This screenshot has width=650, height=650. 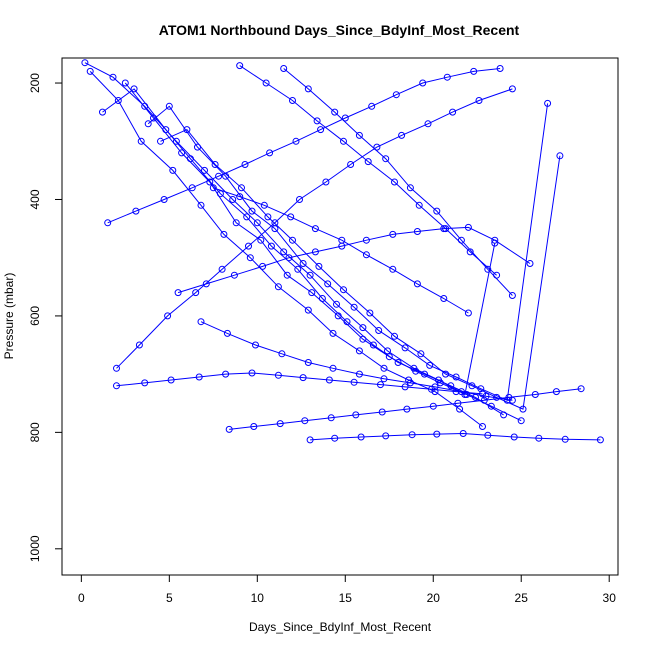 What do you see at coordinates (35, 432) in the screenshot?
I see `y-tick-label: 800` at bounding box center [35, 432].